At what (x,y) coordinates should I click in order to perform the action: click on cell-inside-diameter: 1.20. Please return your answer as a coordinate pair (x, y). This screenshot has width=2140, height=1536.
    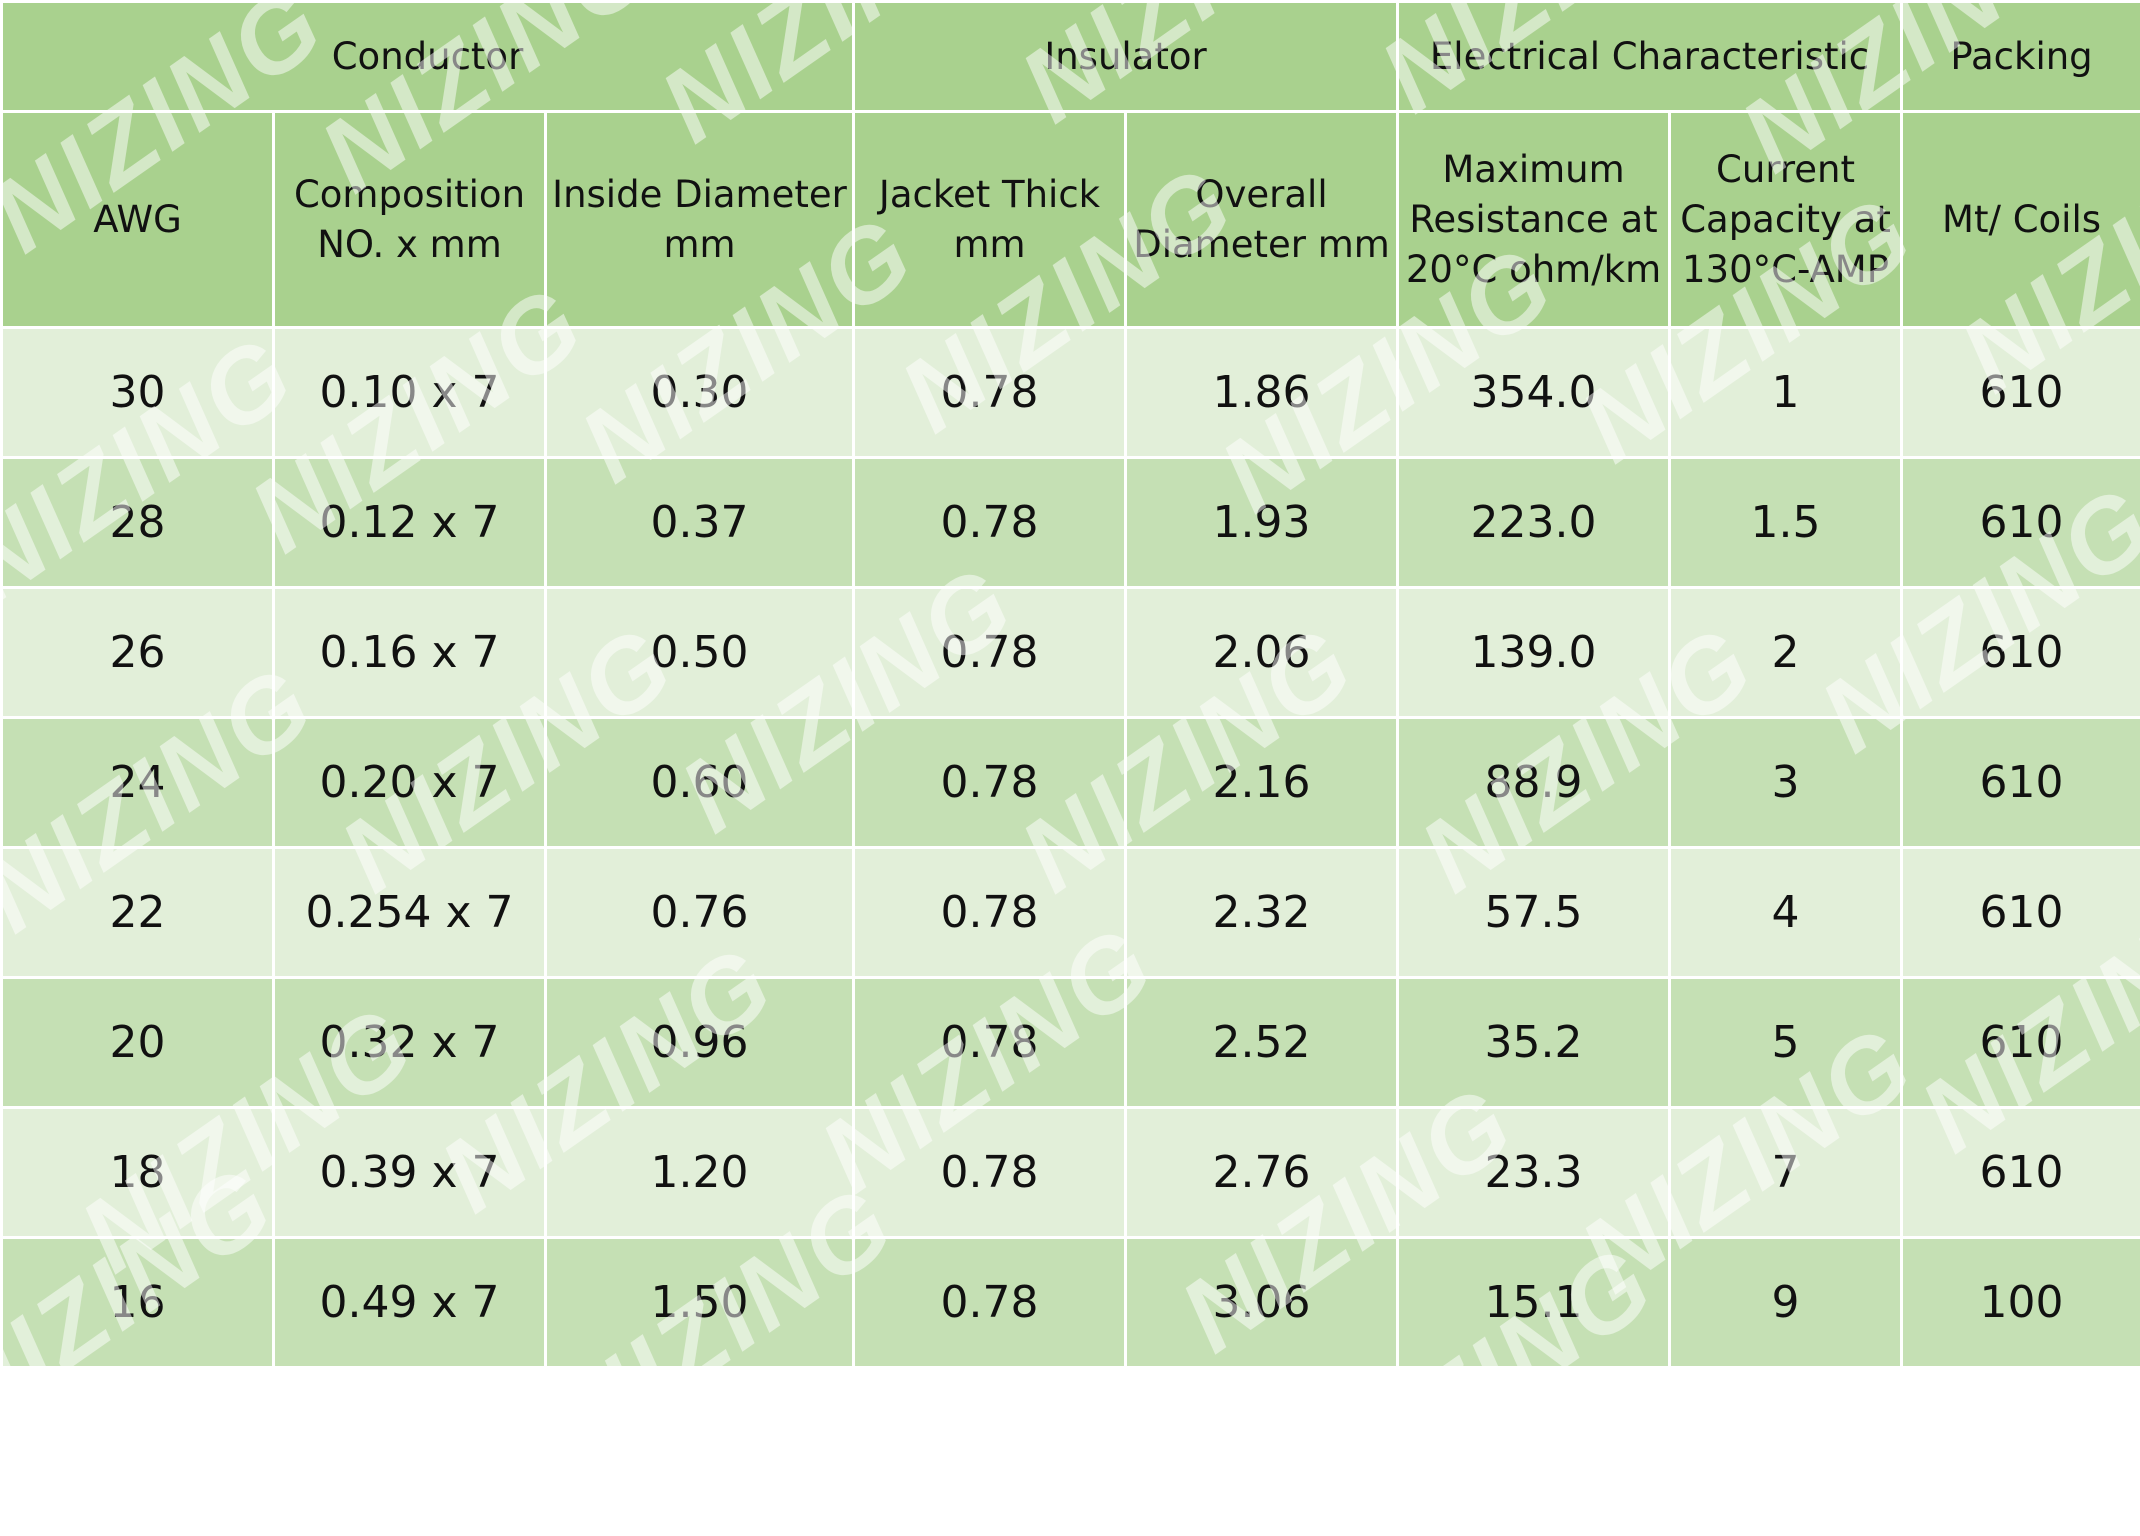
    Looking at the image, I should click on (700, 1173).